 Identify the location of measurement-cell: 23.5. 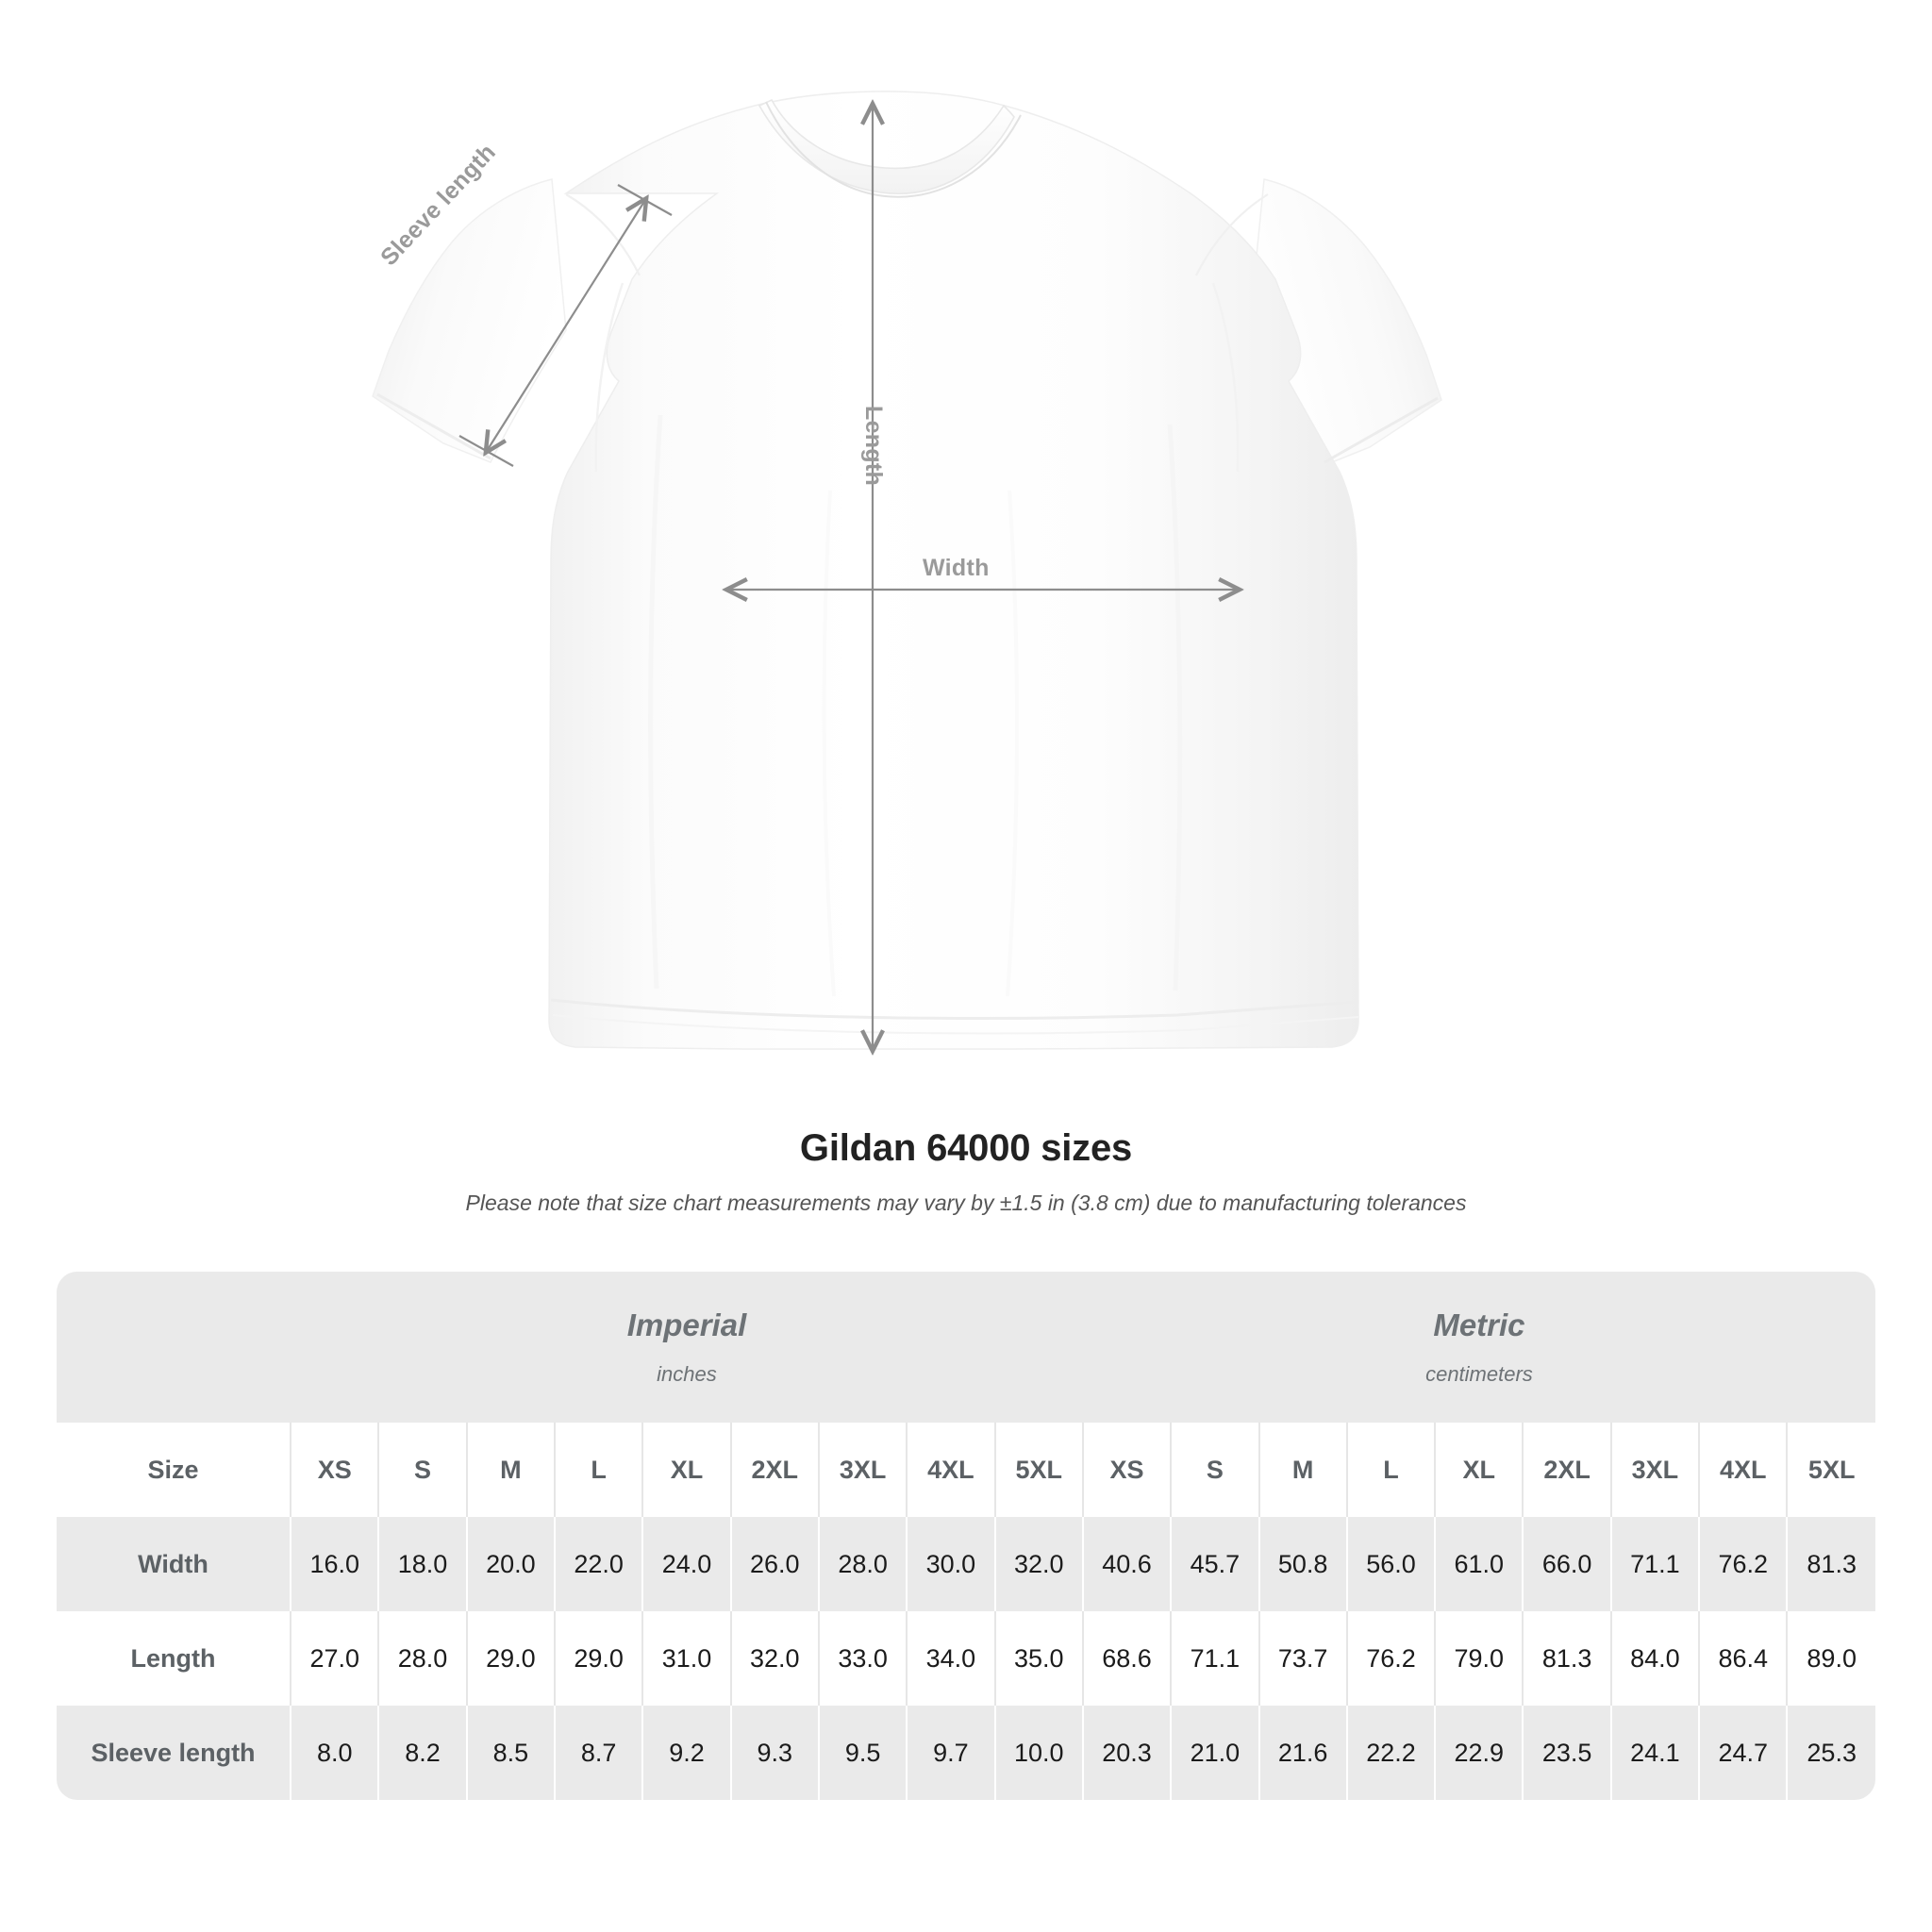
(1567, 1753).